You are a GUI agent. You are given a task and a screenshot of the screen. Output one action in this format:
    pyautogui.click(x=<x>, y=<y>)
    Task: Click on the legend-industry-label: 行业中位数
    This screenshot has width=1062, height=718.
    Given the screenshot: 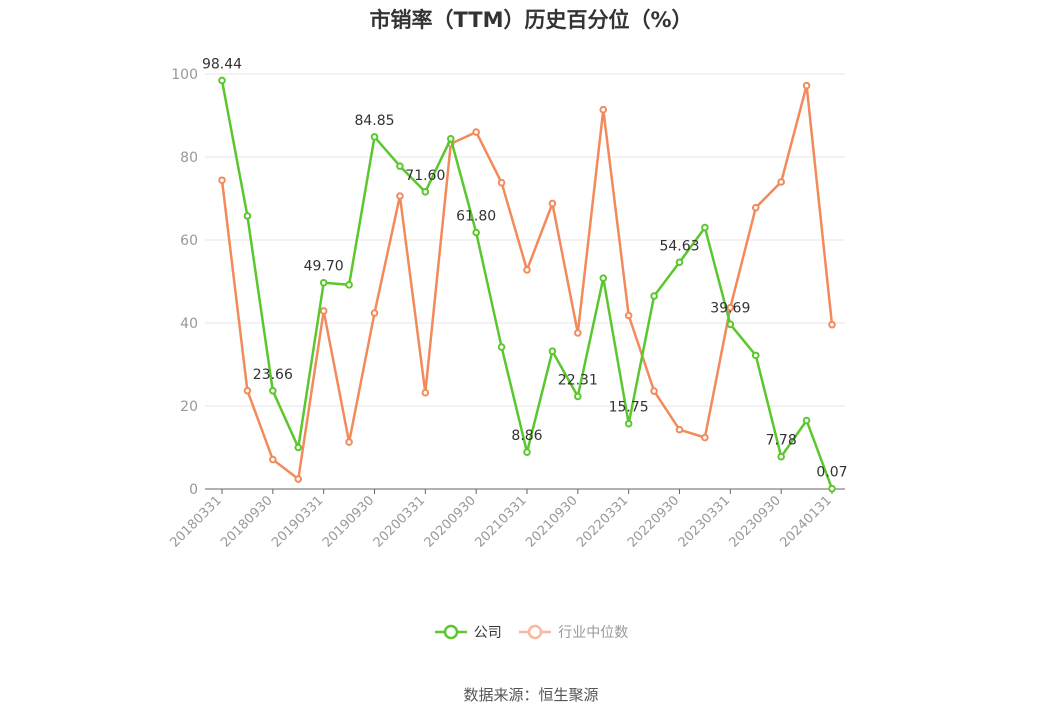 What is the action you would take?
    pyautogui.click(x=593, y=633)
    